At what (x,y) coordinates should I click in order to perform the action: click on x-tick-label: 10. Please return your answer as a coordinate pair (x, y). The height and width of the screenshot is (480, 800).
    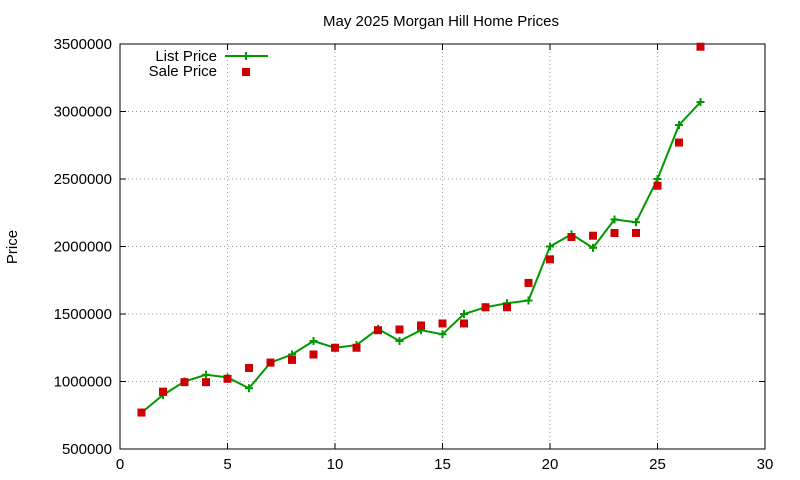
    Looking at the image, I should click on (335, 464).